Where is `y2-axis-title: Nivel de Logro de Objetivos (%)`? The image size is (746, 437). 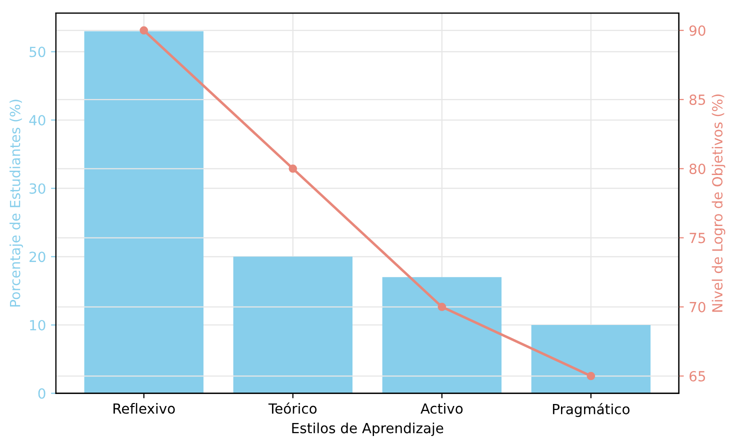 y2-axis-title: Nivel de Logro de Objetivos (%) is located at coordinates (719, 203).